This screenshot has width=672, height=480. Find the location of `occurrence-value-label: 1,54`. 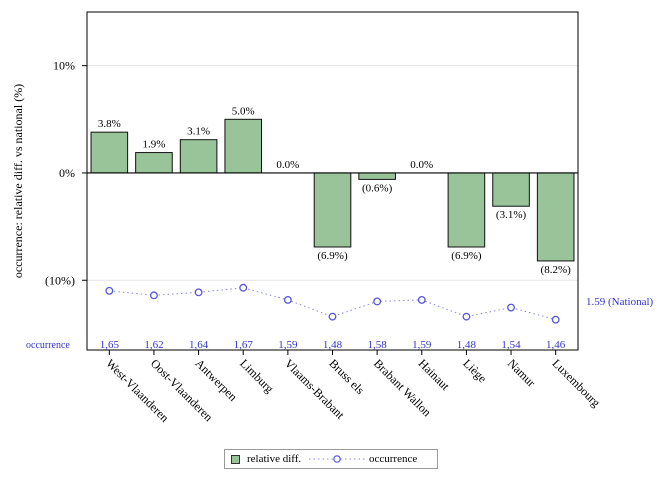

occurrence-value-label: 1,54 is located at coordinates (511, 345).